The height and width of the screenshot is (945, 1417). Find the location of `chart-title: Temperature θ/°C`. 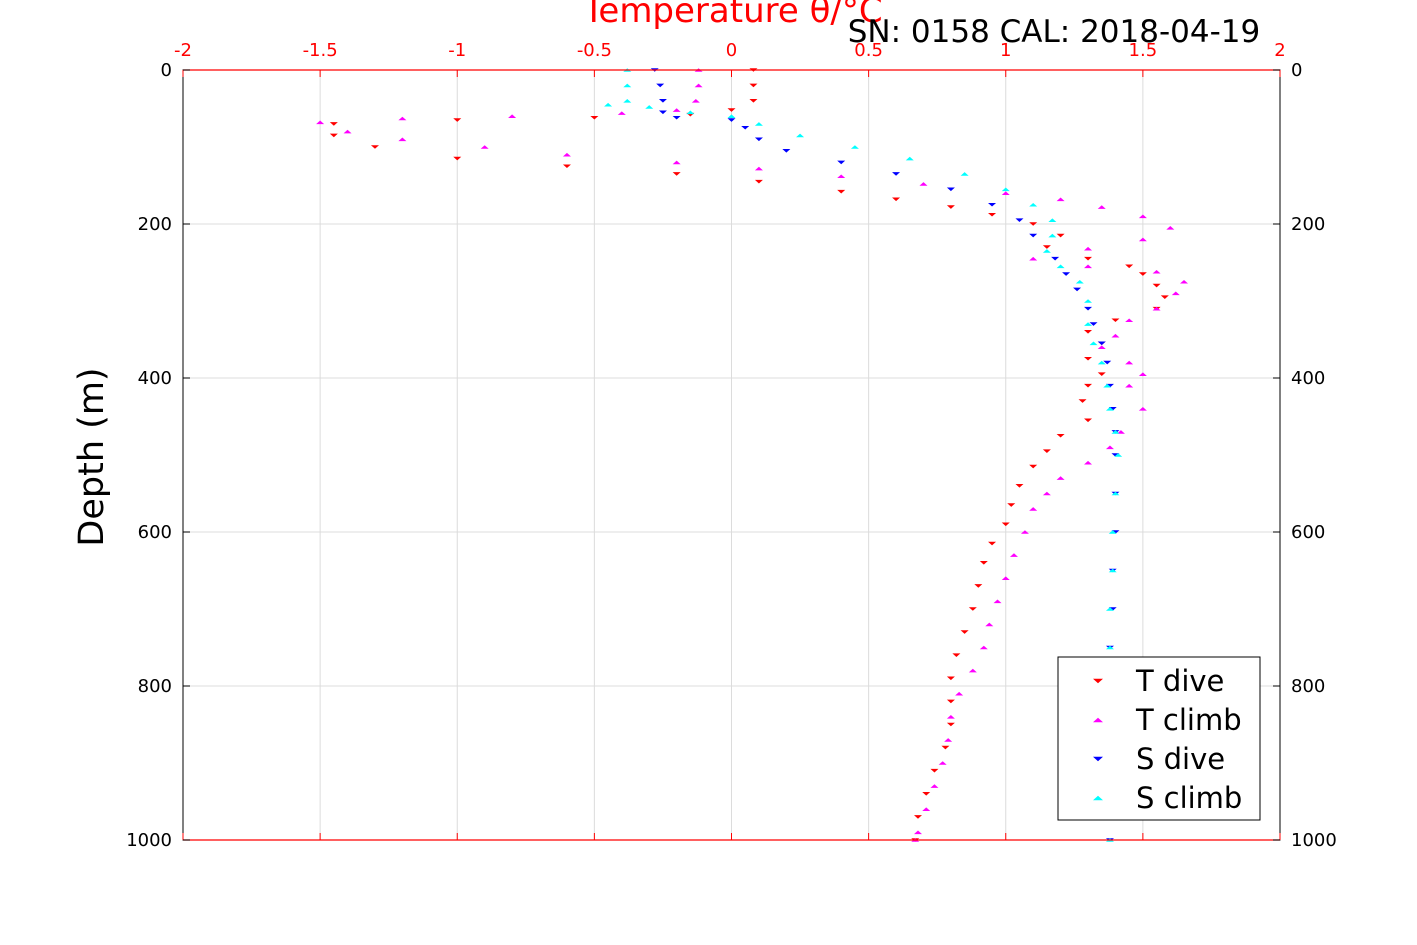

chart-title: Temperature θ/°C is located at coordinates (732, 15).